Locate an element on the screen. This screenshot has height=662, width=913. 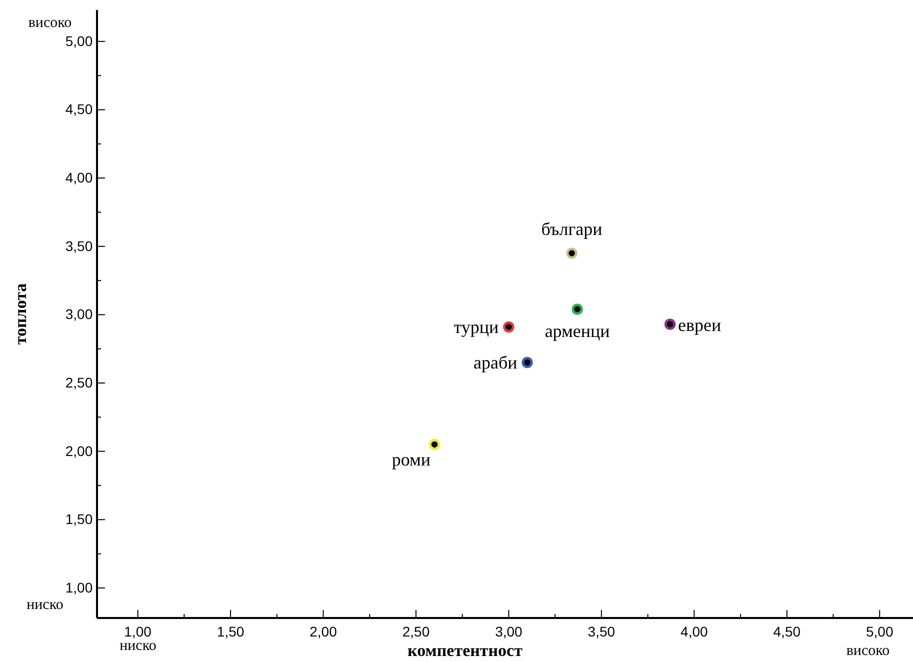
series-label: българи is located at coordinates (572, 229).